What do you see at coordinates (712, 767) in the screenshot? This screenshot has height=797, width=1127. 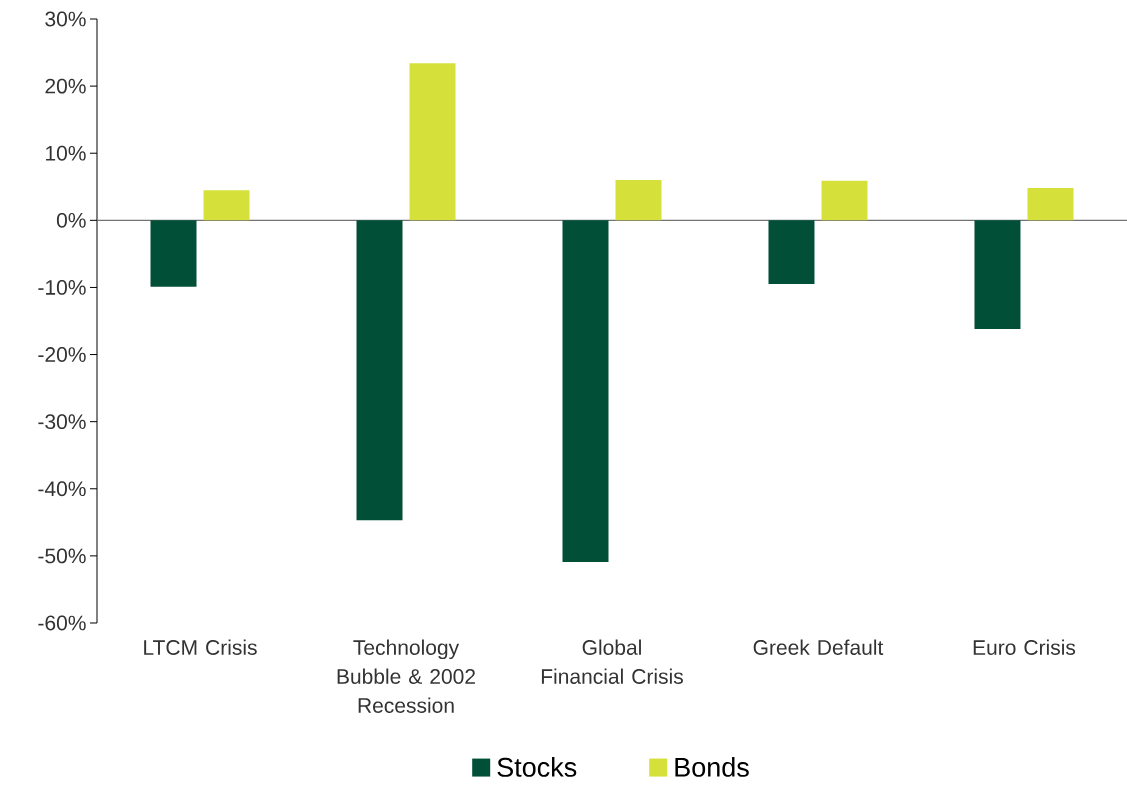 I see `legend-label: Bonds` at bounding box center [712, 767].